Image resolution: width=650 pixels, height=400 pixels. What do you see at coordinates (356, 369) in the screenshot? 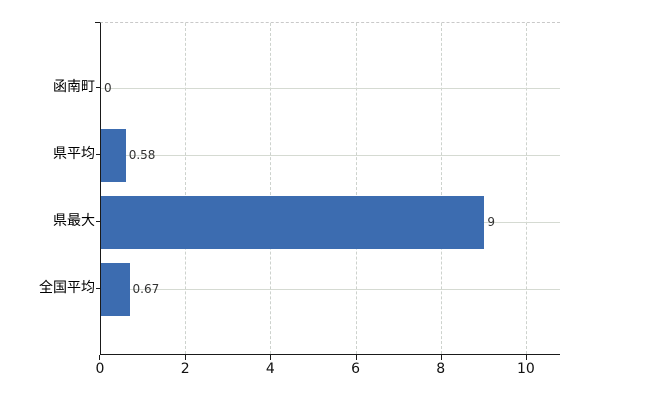
I see `x-tick-label: 6` at bounding box center [356, 369].